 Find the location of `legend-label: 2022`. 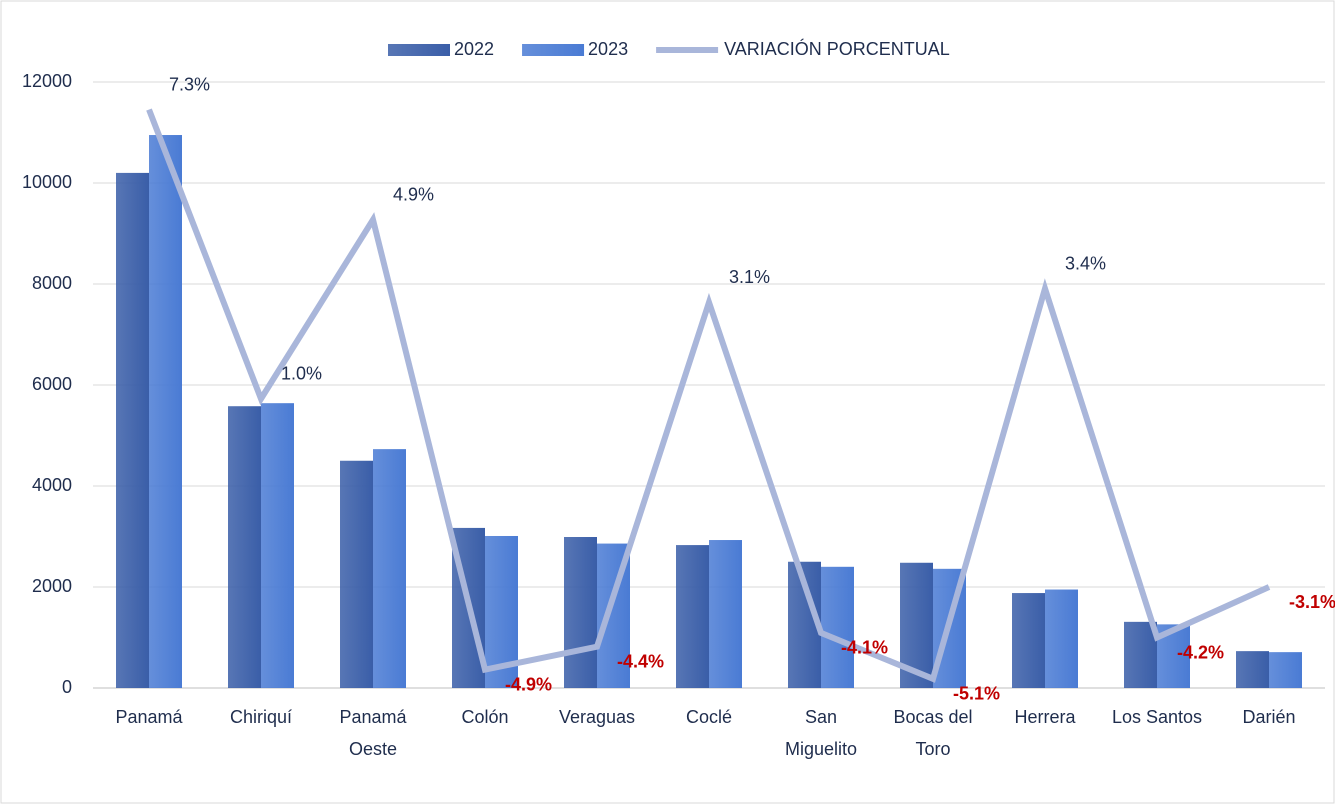

legend-label: 2022 is located at coordinates (474, 49).